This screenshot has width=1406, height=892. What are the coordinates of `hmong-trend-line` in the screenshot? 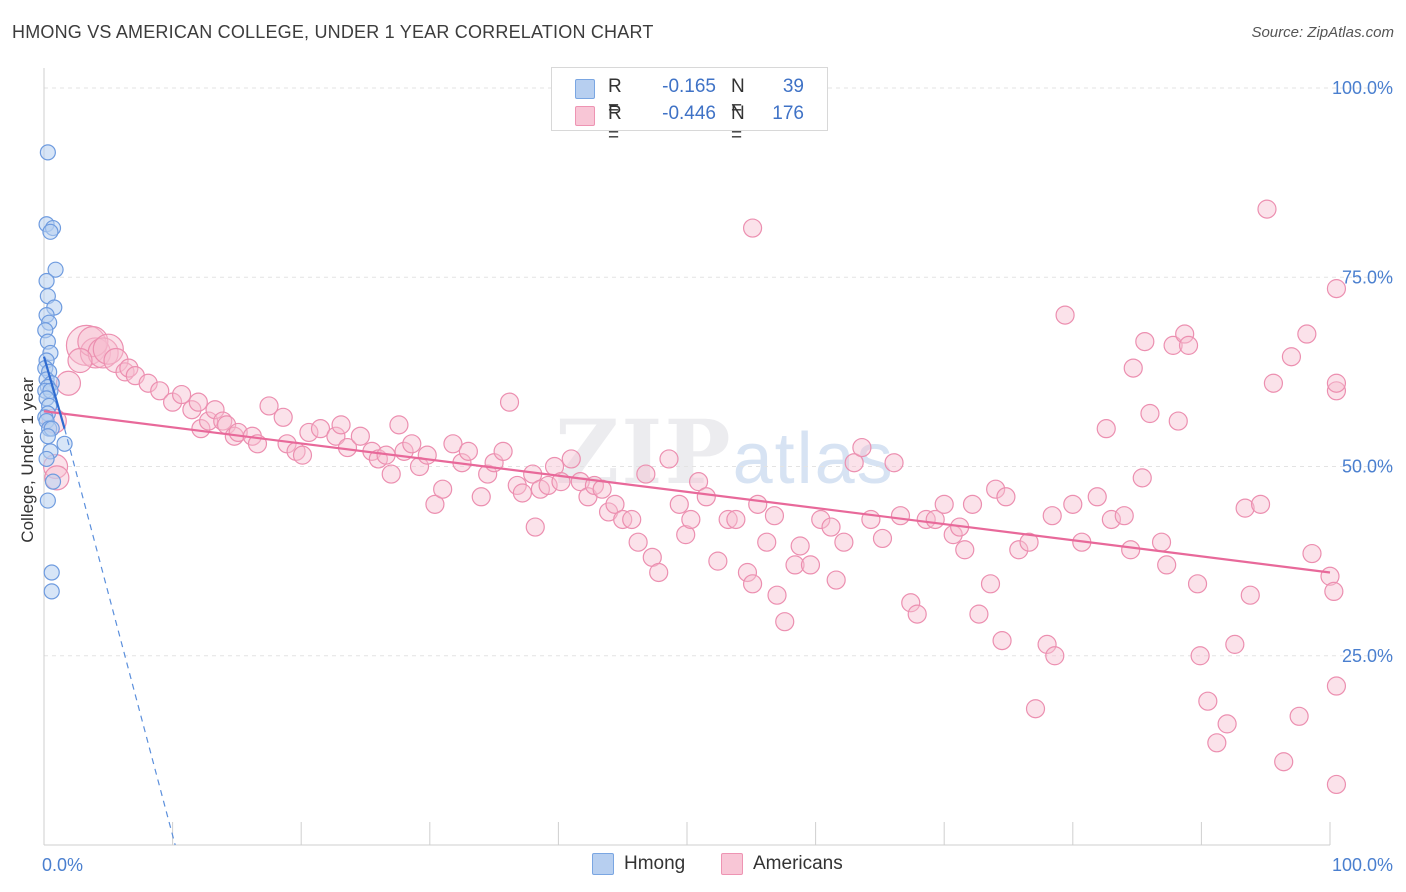 It's located at (54, 392).